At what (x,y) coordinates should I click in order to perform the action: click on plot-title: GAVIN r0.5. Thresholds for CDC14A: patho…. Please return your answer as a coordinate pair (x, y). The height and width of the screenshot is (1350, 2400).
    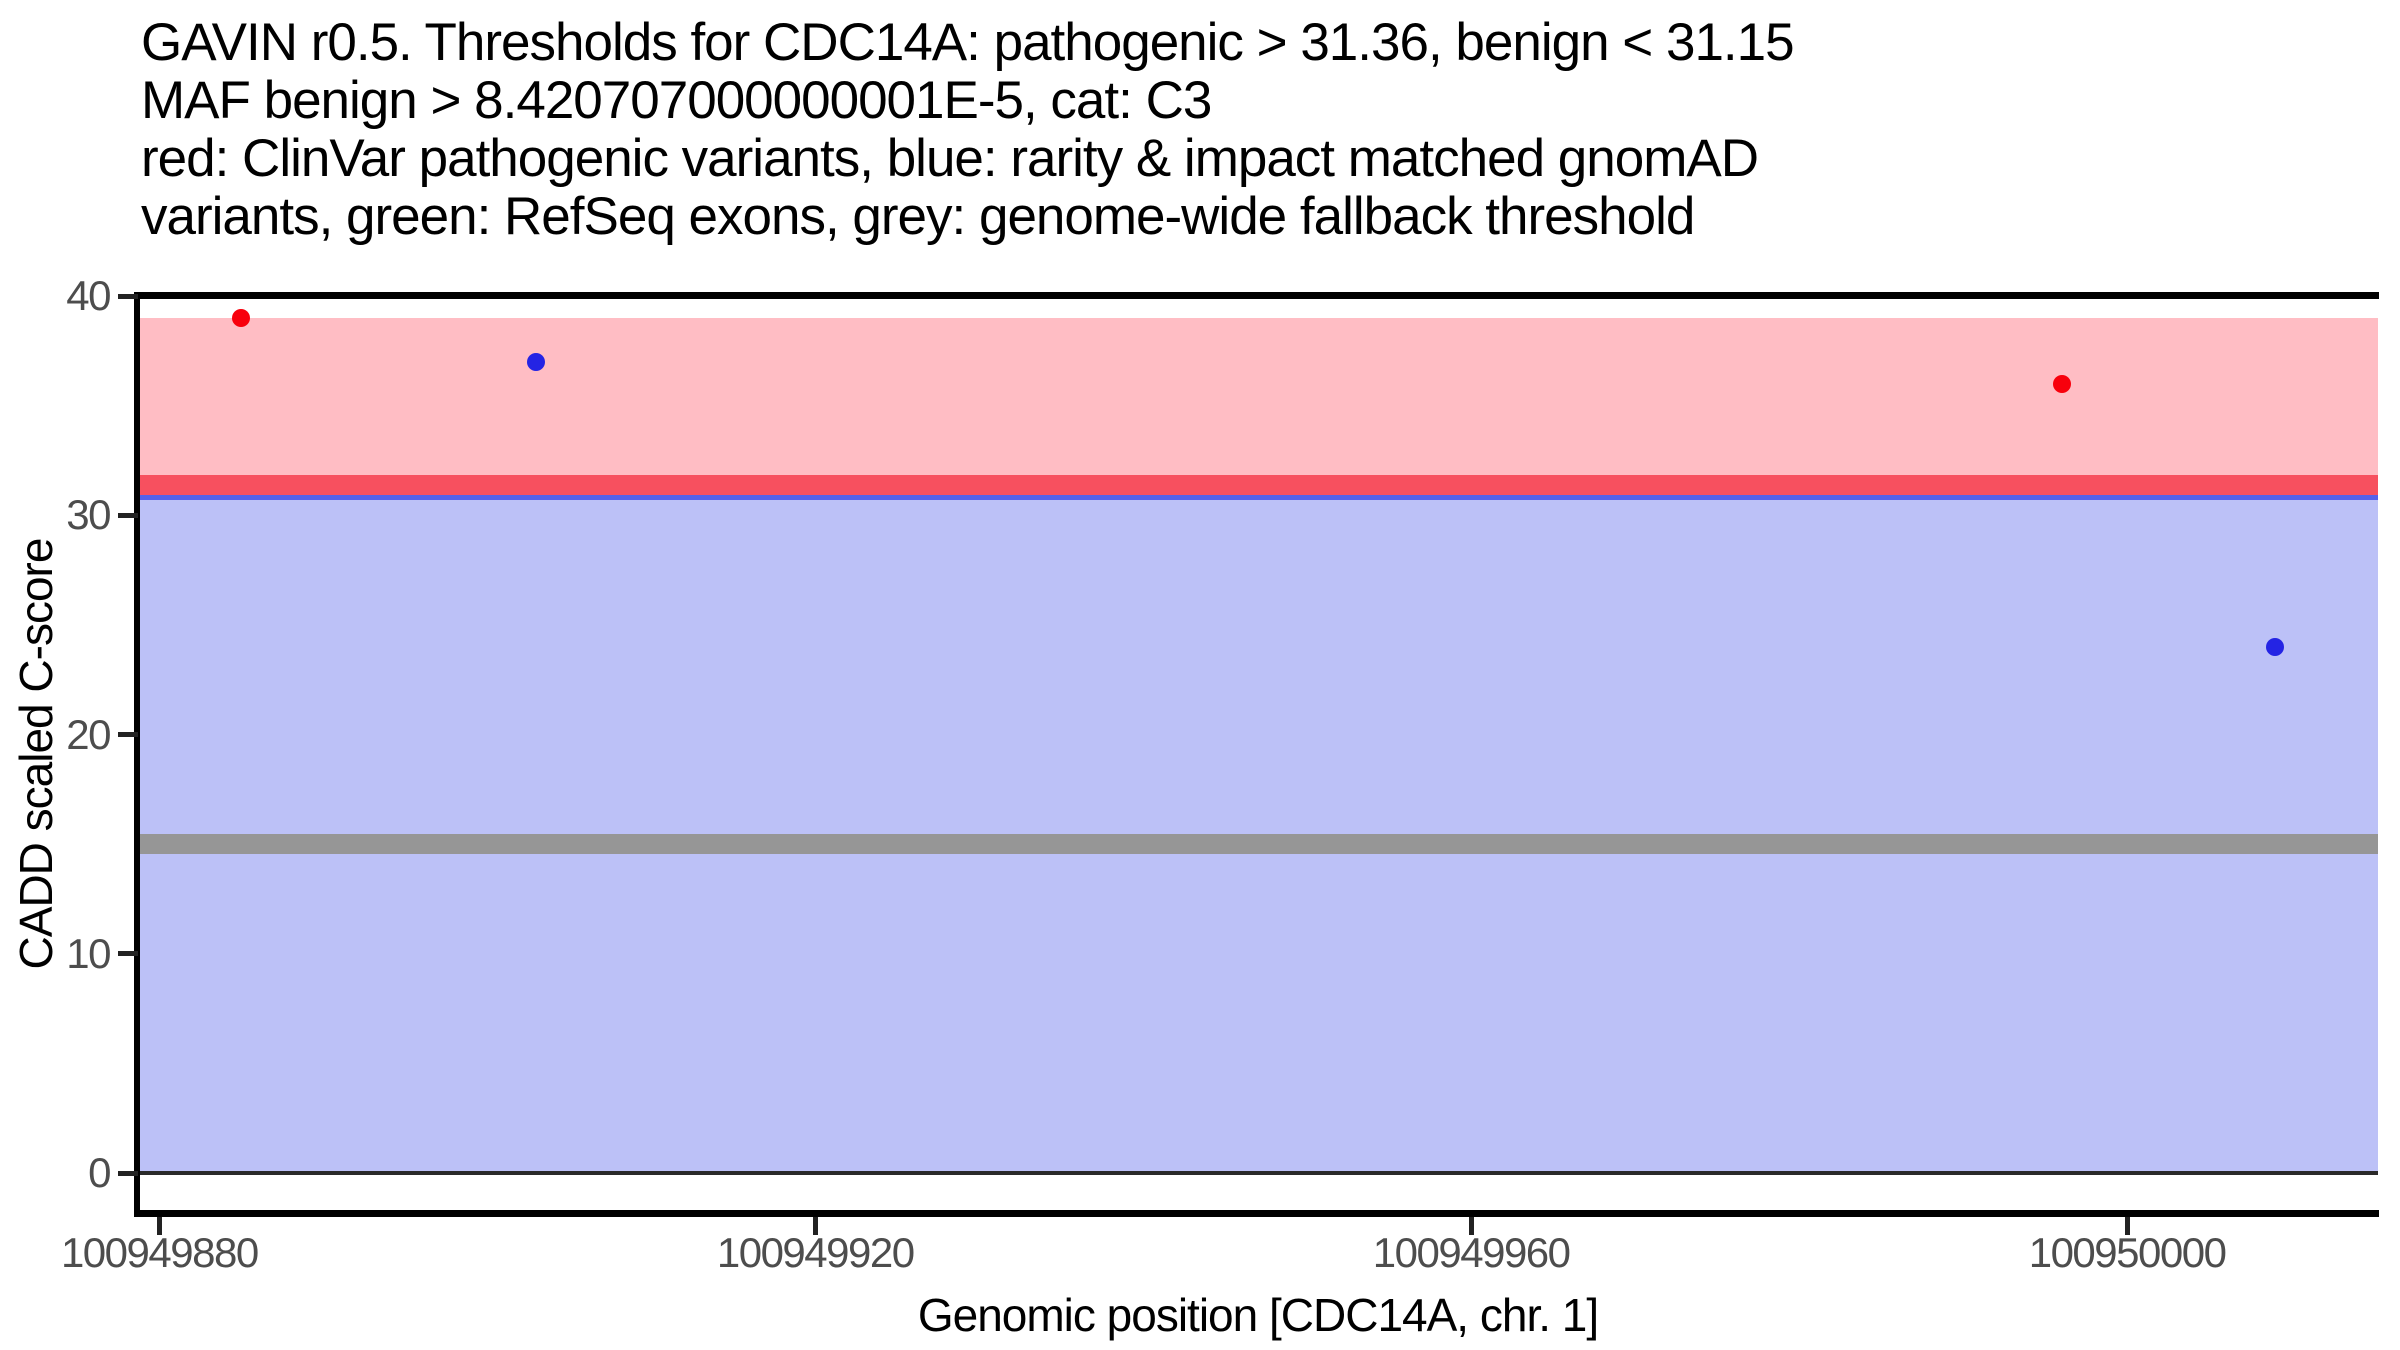
    Looking at the image, I should click on (968, 129).